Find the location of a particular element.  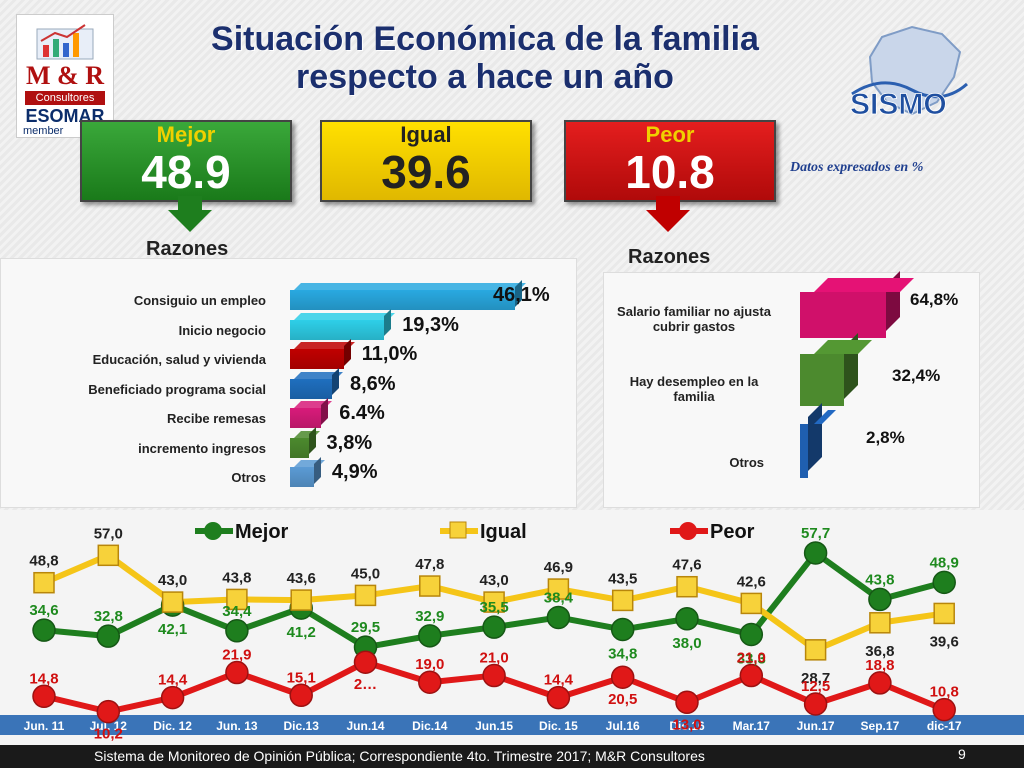

data-label-mejor: 33,3 is located at coordinates (751, 658).